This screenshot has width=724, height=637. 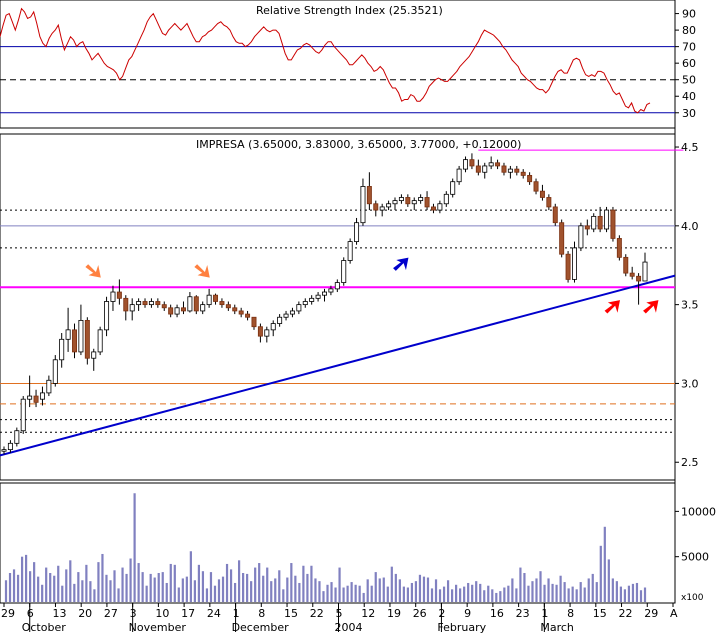 I want to click on x-date-label: 20, so click(x=85, y=613).